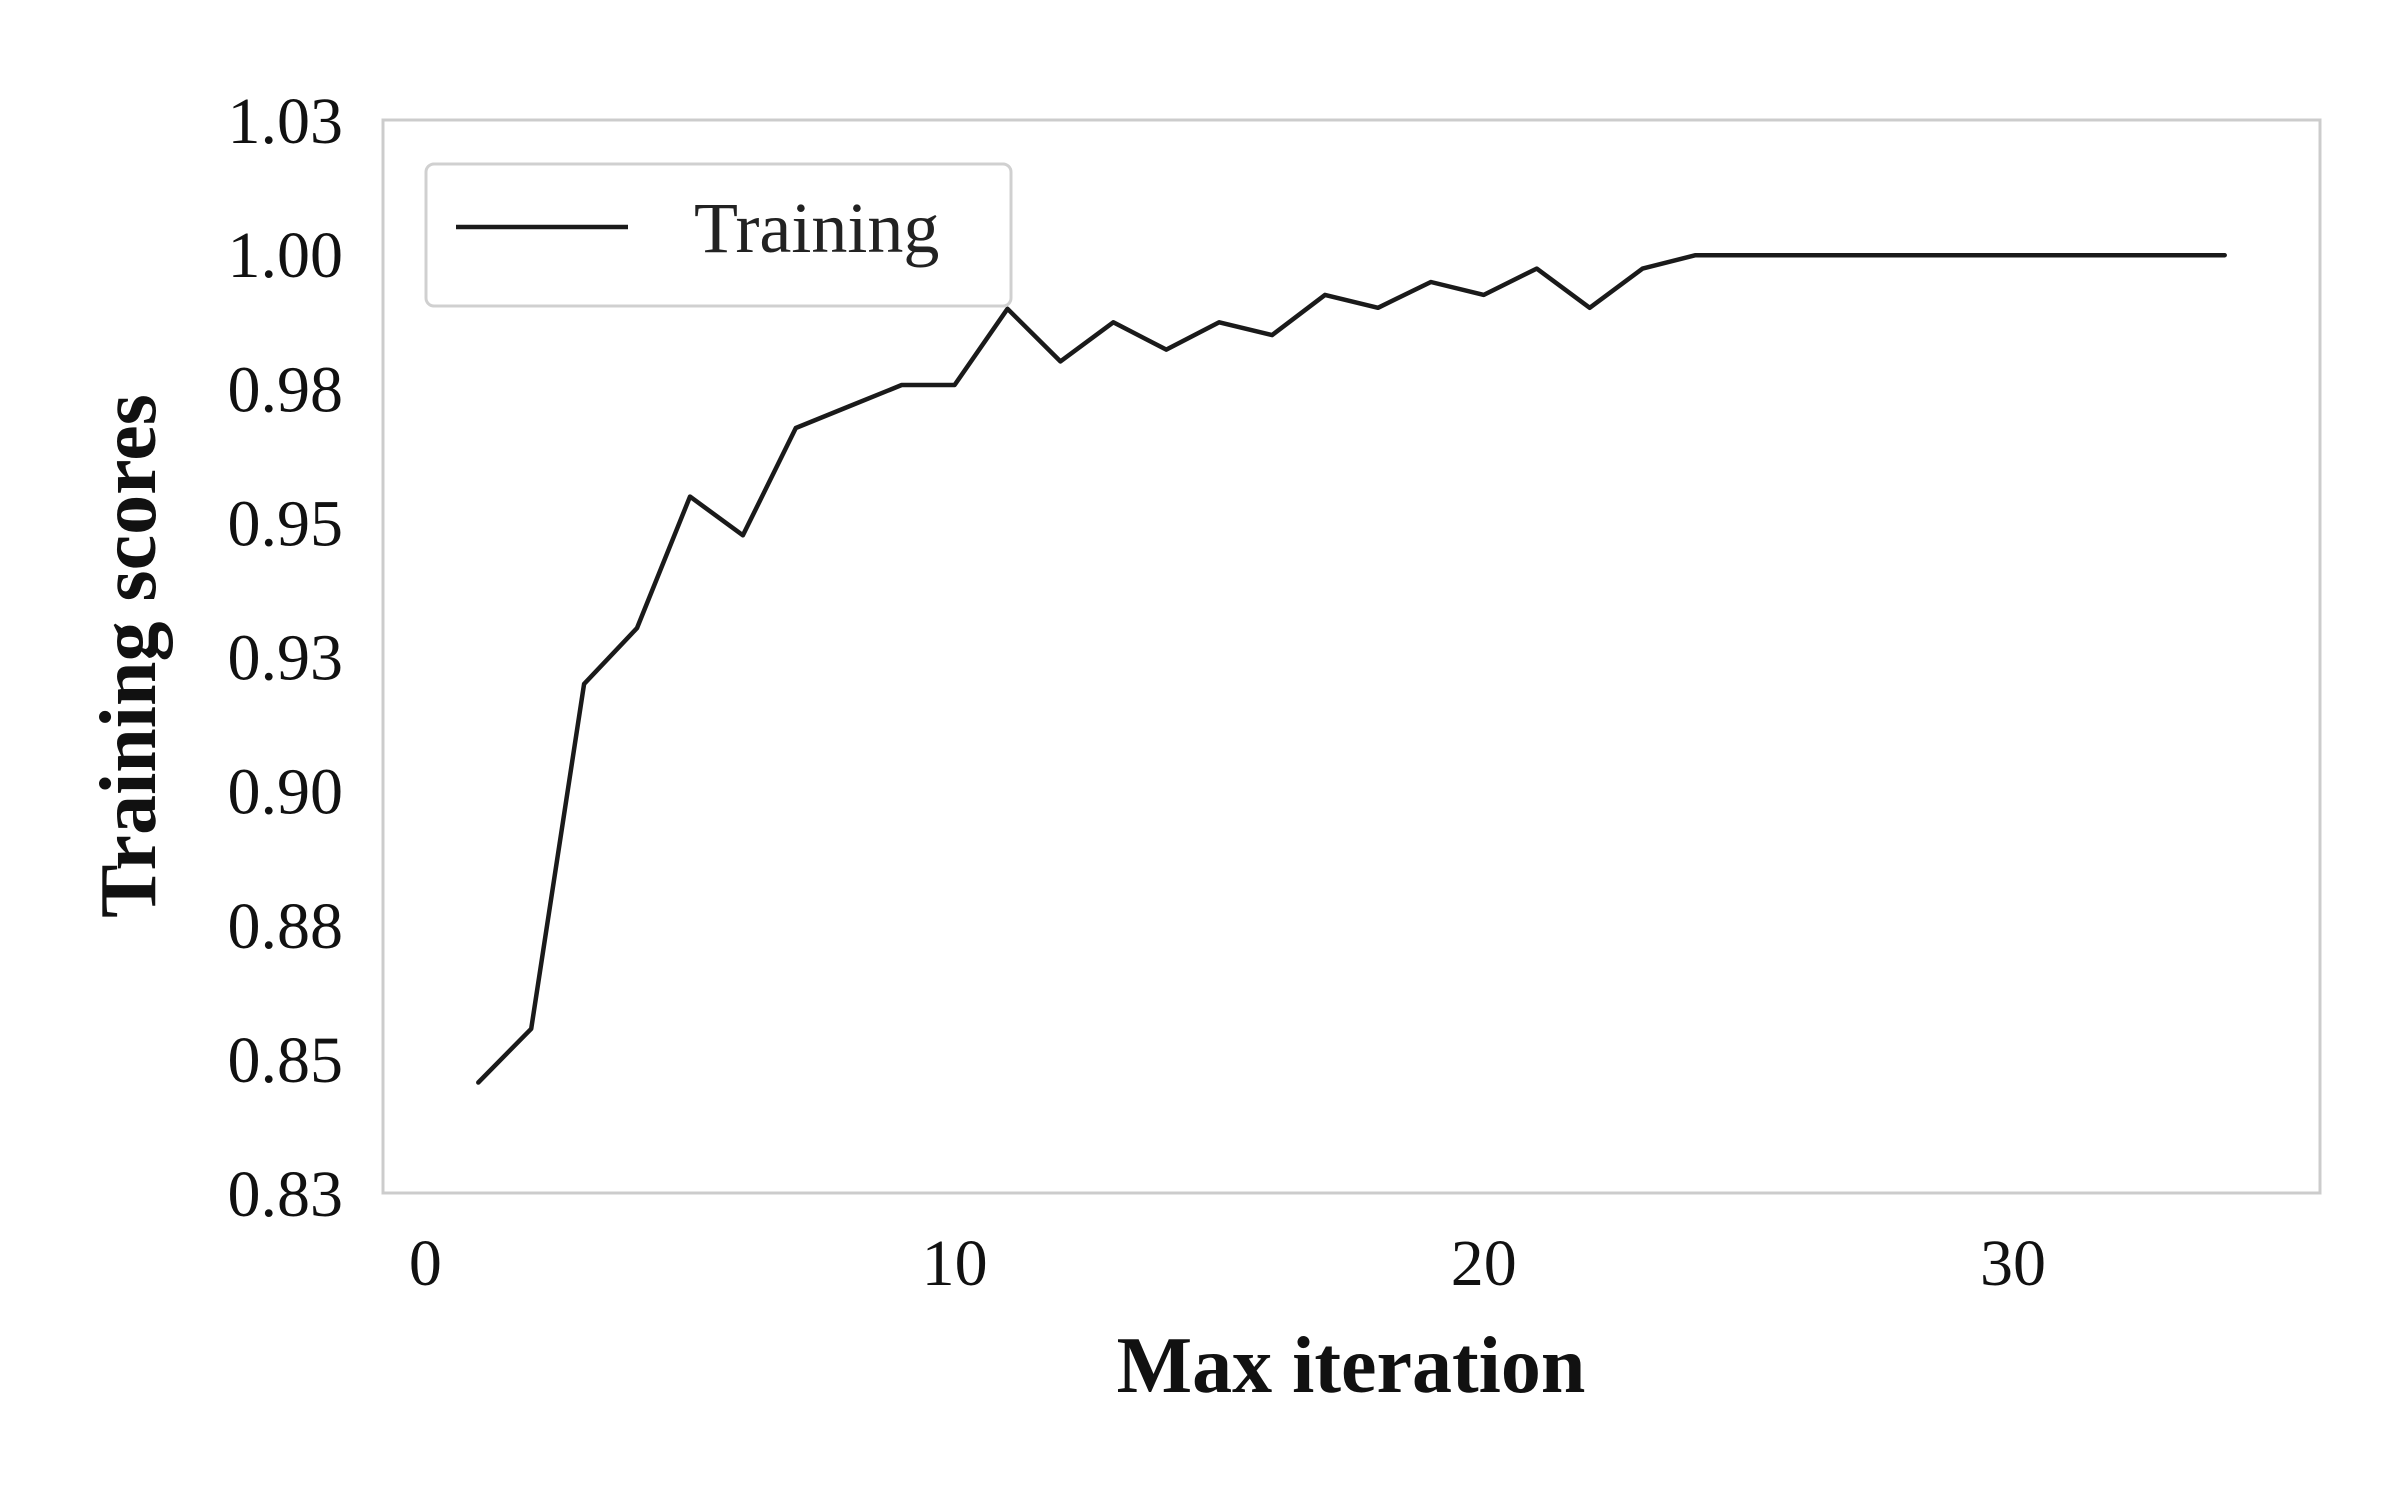 The width and height of the screenshot is (2400, 1500). What do you see at coordinates (286, 792) in the screenshot?
I see `y-tick-label: 0.90` at bounding box center [286, 792].